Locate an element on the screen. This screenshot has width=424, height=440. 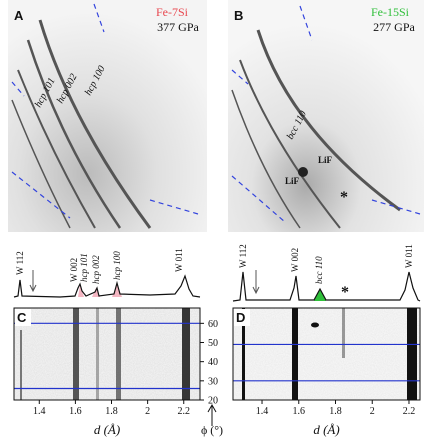
peak-label: bcc 110 is located at coordinates (319, 270).